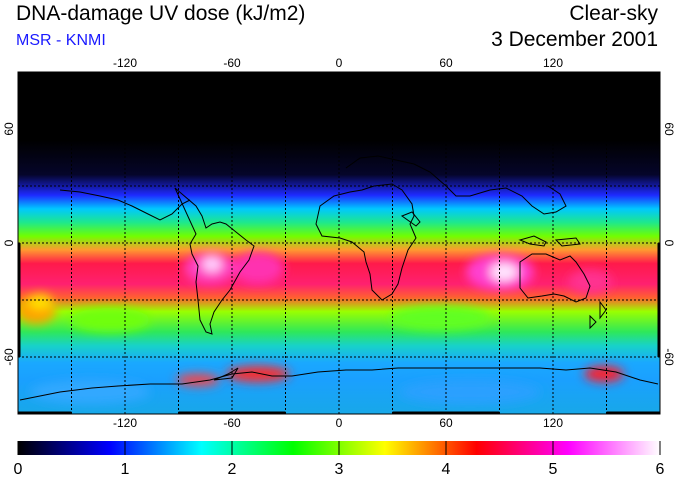 Image resolution: width=678 pixels, height=480 pixels. I want to click on lon-tick-label-top: 60, so click(446, 63).